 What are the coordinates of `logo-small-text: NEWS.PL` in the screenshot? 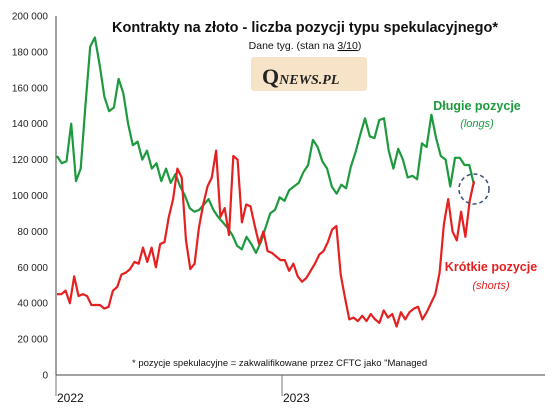 It's located at (308, 80).